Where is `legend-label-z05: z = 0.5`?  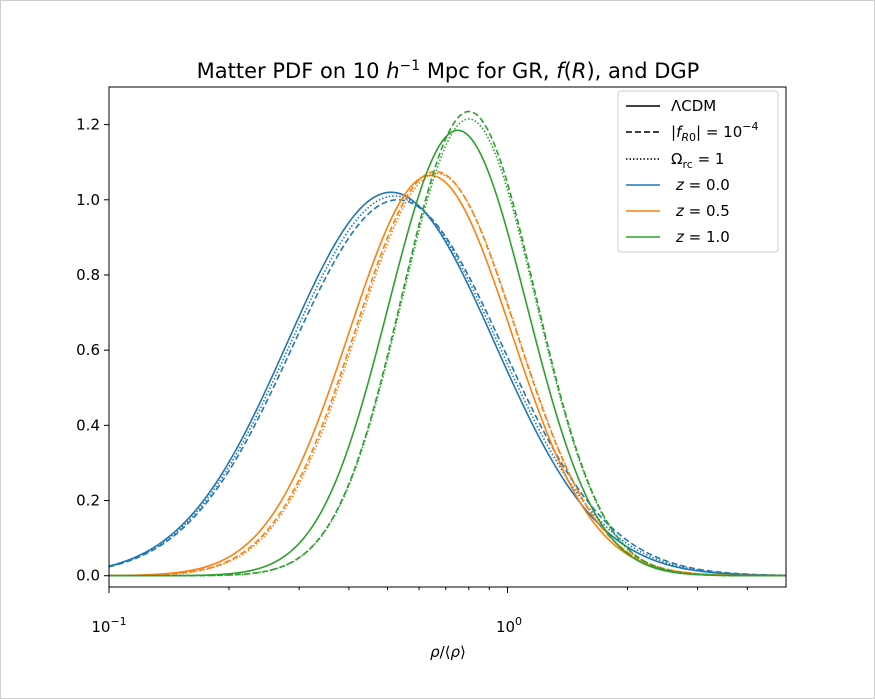
legend-label-z05: z = 0.5 is located at coordinates (702, 211).